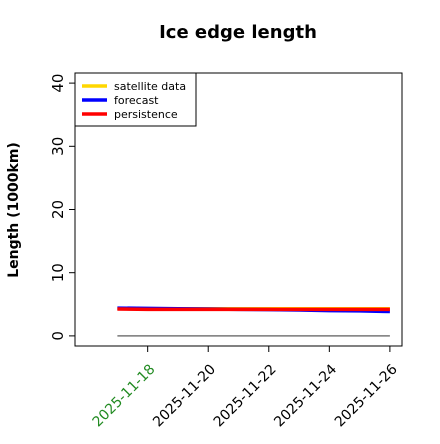 This screenshot has width=440, height=444. Describe the element at coordinates (305, 395) in the screenshot. I see `x-tick-label: 2025-11-24` at that location.